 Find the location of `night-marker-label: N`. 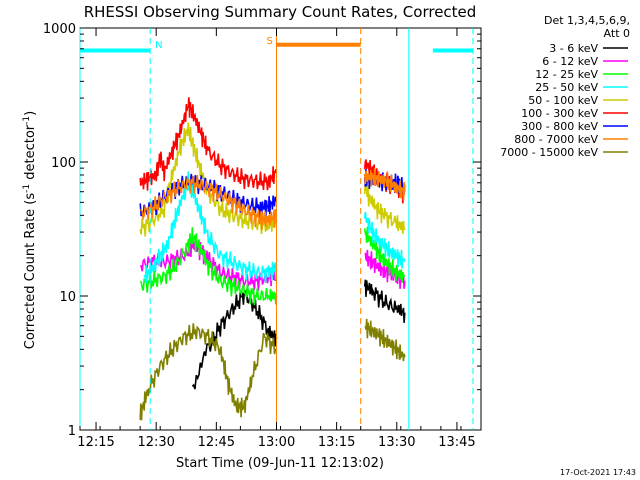

night-marker-label: N is located at coordinates (158, 45).